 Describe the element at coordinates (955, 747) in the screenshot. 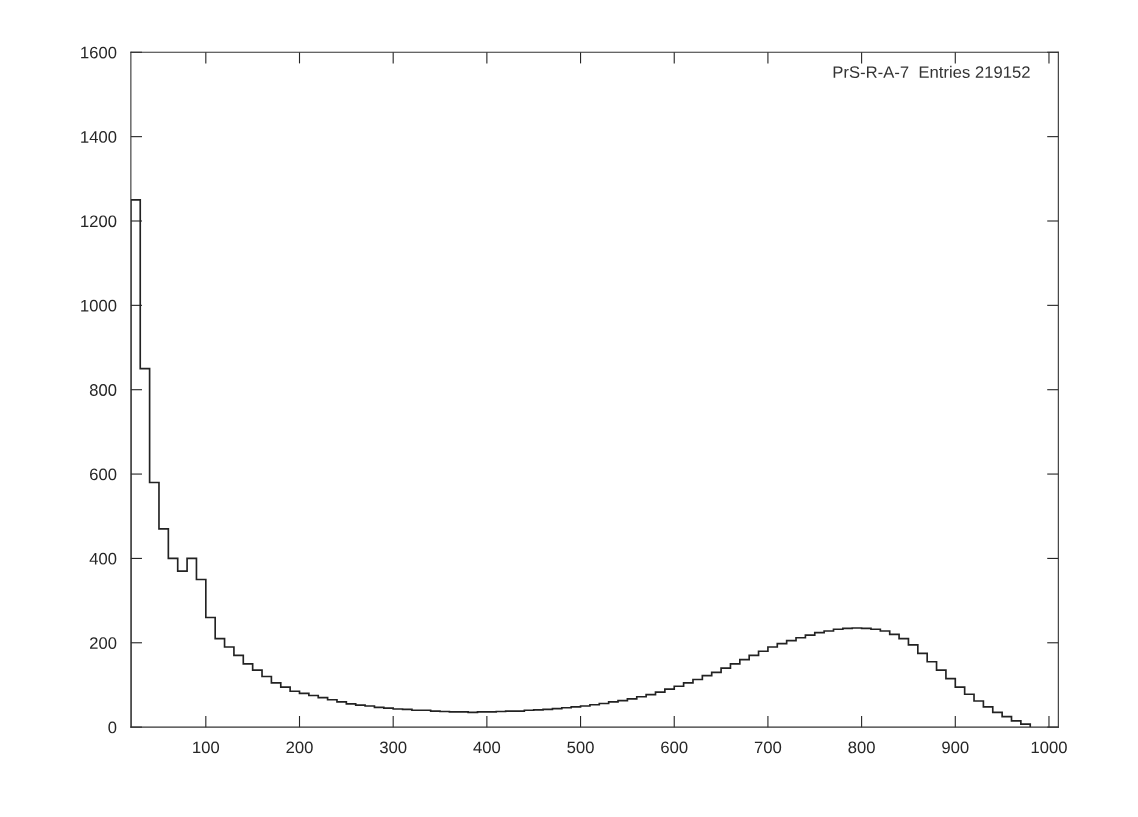

I see `x-tick-label: 900` at that location.